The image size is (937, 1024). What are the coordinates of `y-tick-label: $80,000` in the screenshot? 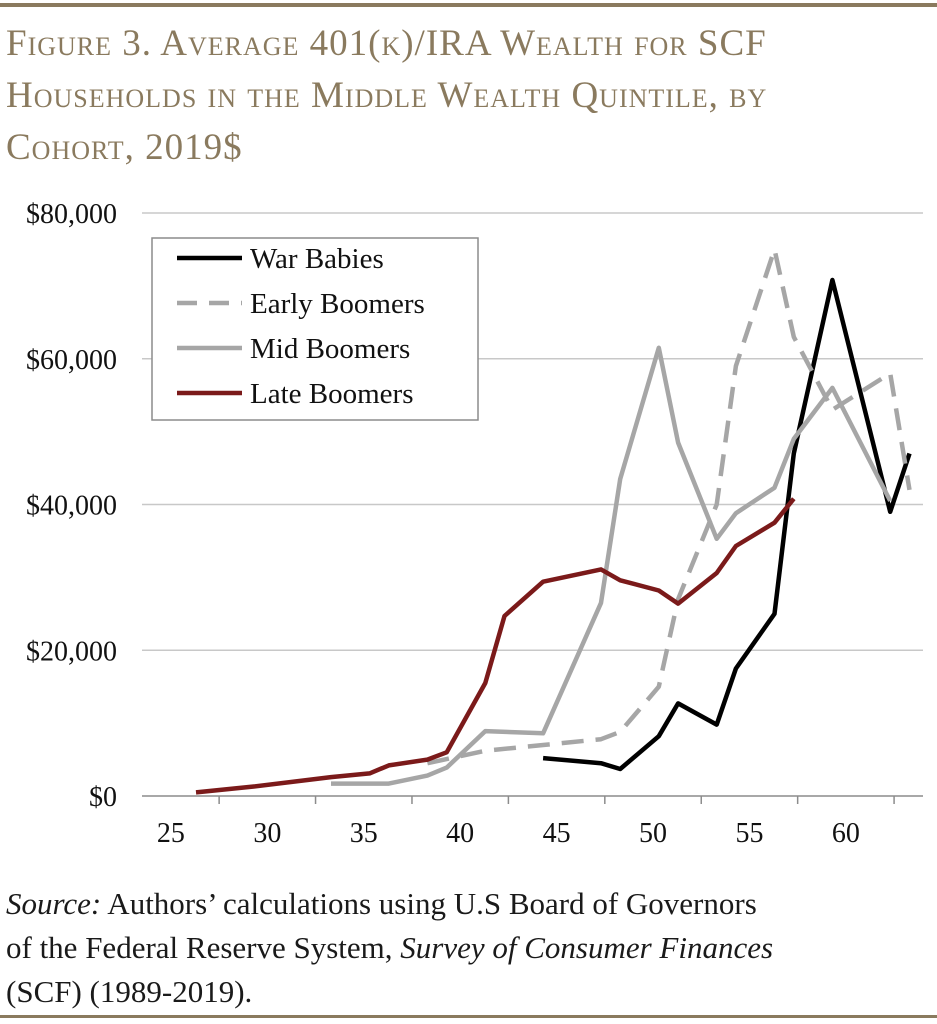 It's located at (71, 214).